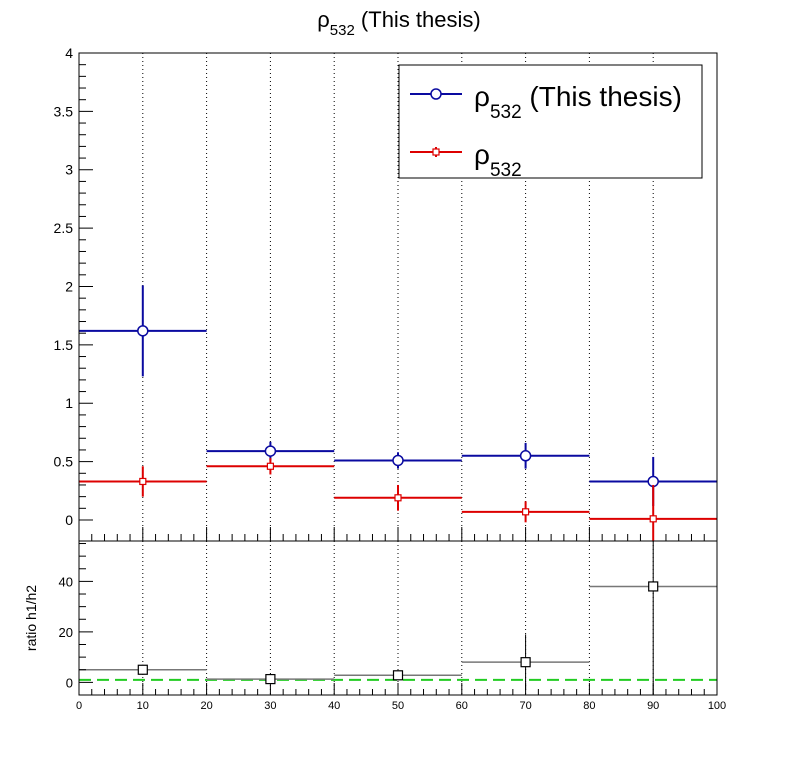  Describe the element at coordinates (482, 96) in the screenshot. I see `legend-symbol-0: ρ` at that location.